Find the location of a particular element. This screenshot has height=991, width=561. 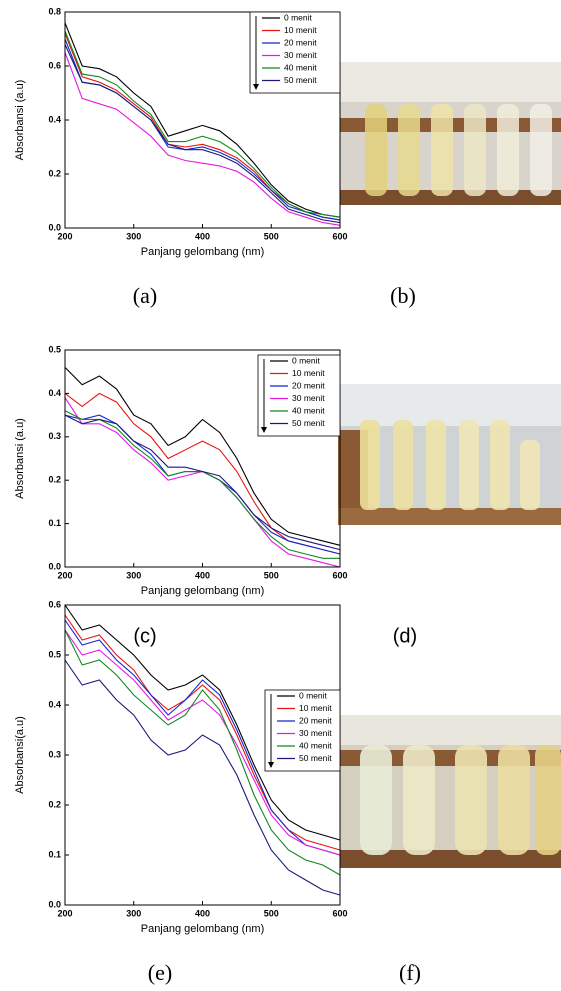

panel-label: (b) is located at coordinates (403, 295).